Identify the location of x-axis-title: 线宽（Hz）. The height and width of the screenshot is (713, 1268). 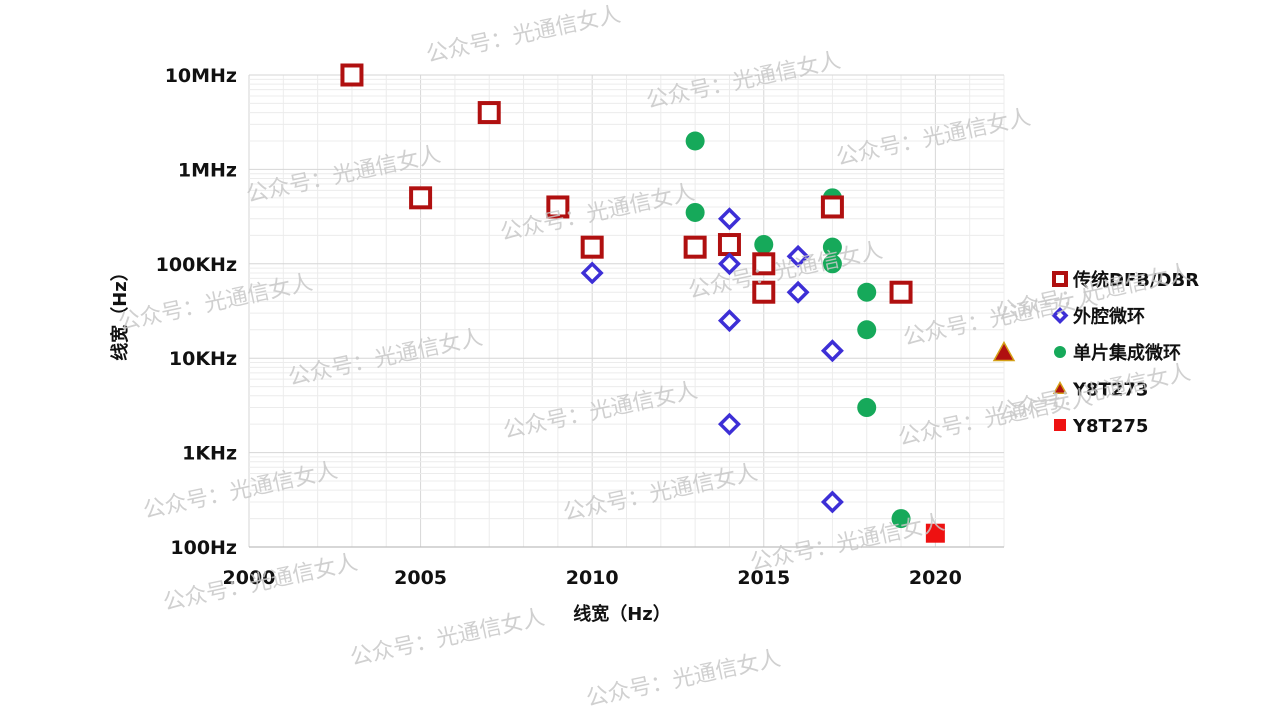
(622, 614).